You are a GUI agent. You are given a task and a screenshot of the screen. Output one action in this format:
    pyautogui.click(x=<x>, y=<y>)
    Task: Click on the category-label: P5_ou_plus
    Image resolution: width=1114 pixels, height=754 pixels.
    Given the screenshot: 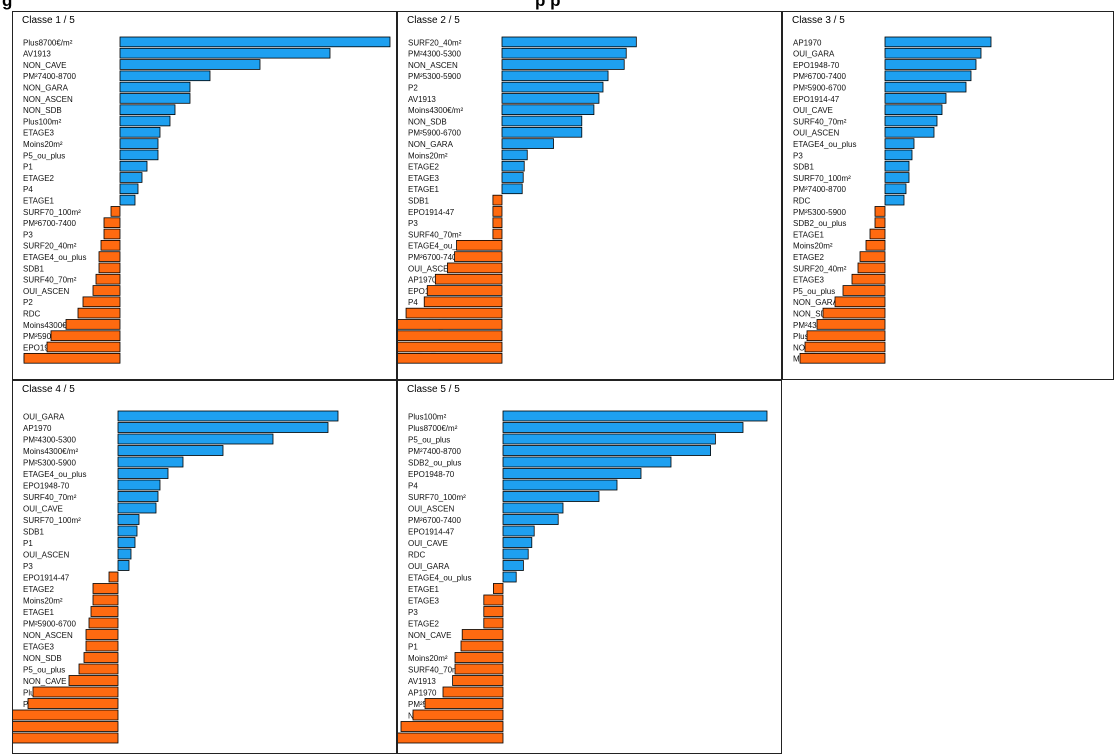 What is the action you would take?
    pyautogui.click(x=814, y=291)
    